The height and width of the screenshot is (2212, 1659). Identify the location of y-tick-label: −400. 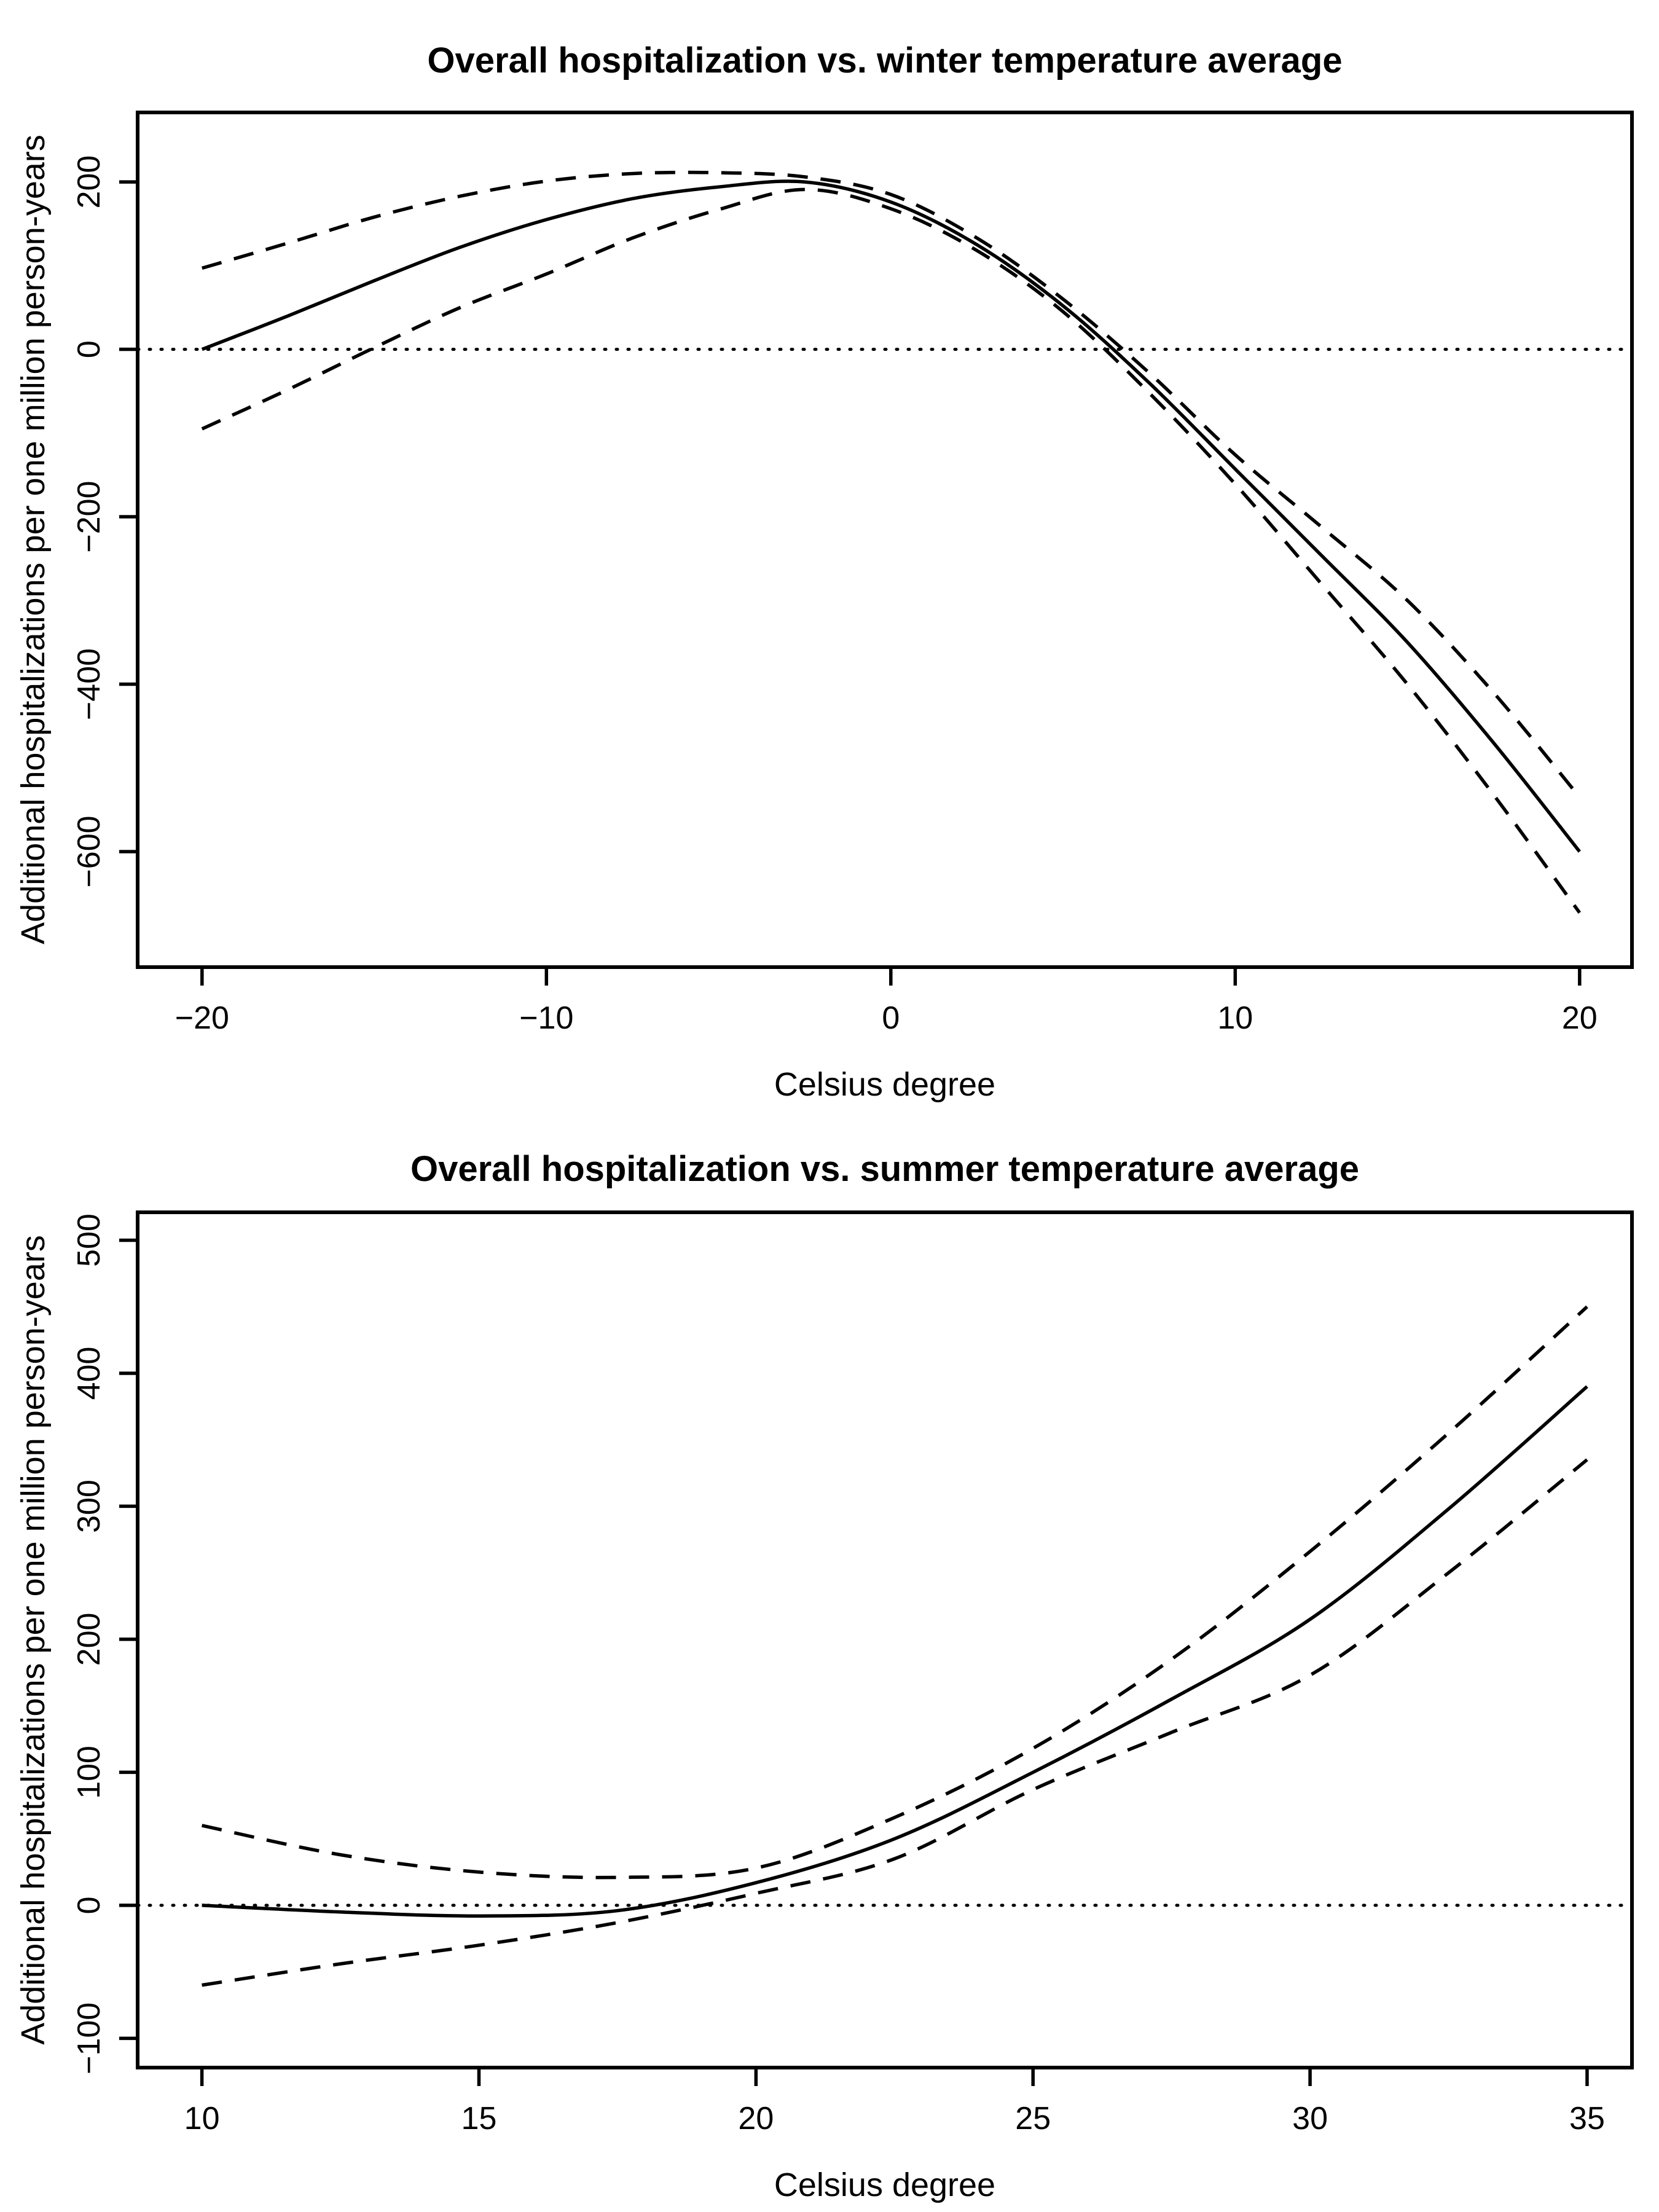
(89, 684).